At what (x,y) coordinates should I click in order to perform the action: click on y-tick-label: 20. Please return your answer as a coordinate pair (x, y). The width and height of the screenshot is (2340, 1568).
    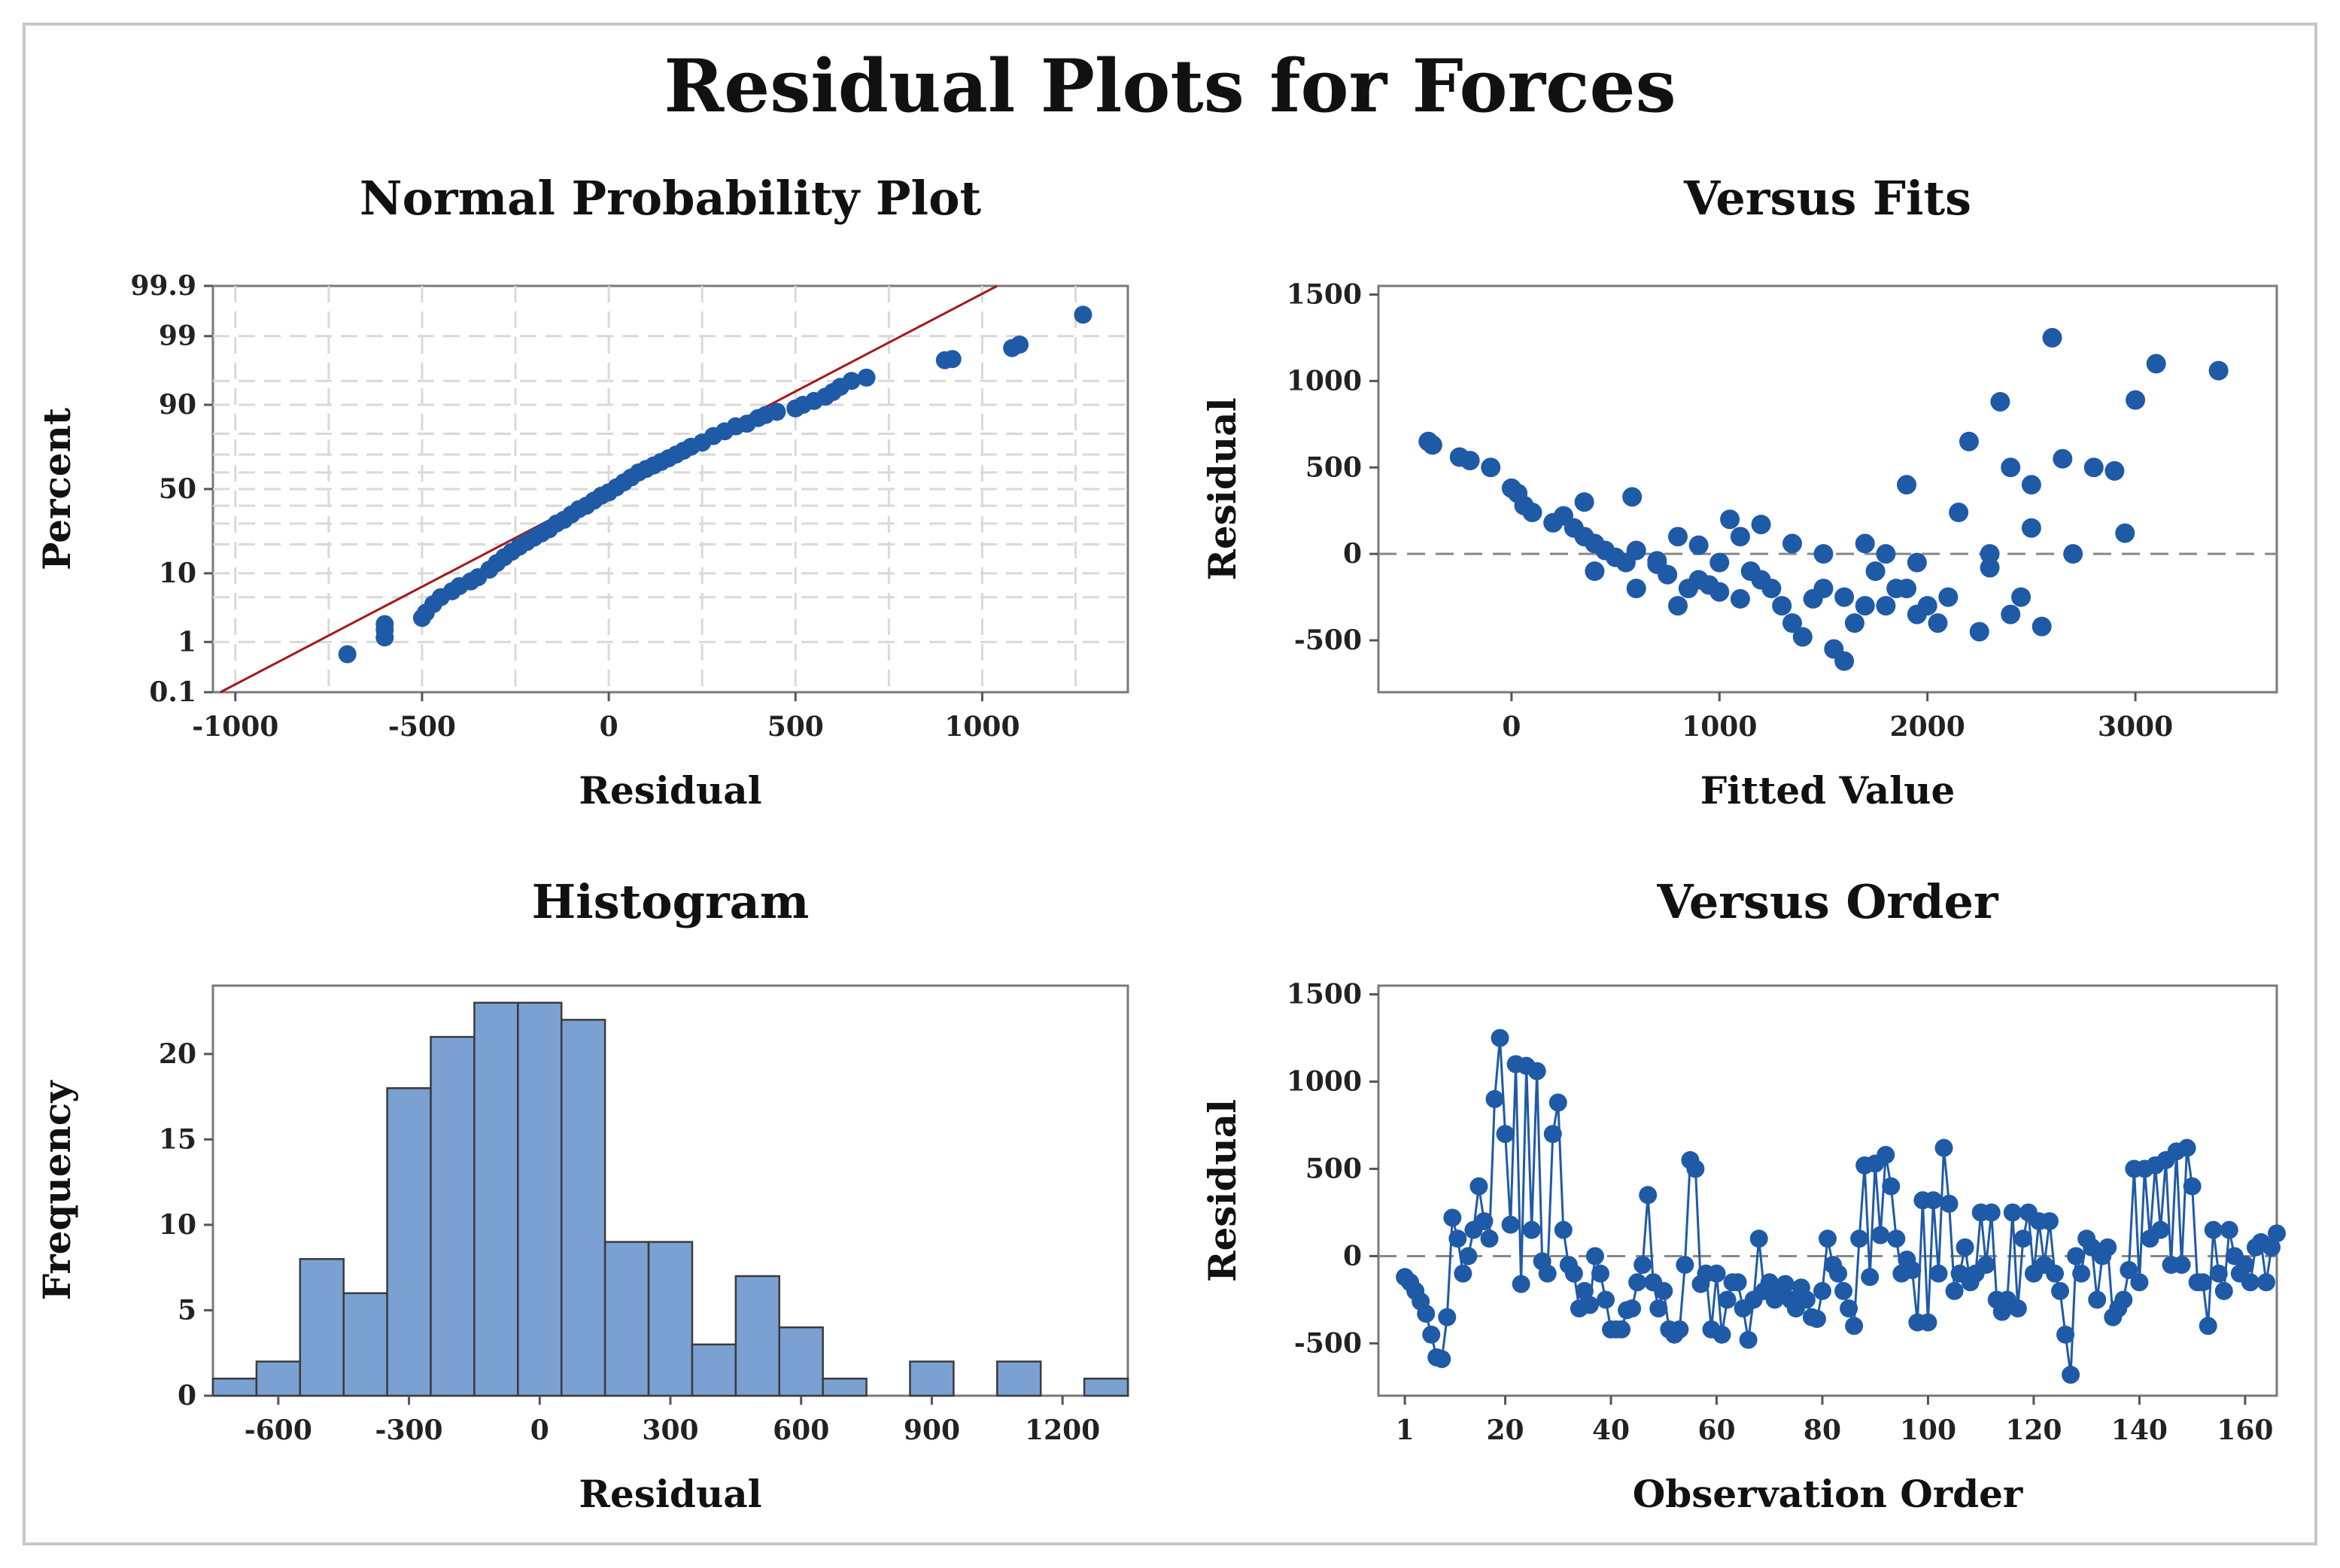
    Looking at the image, I should click on (177, 1054).